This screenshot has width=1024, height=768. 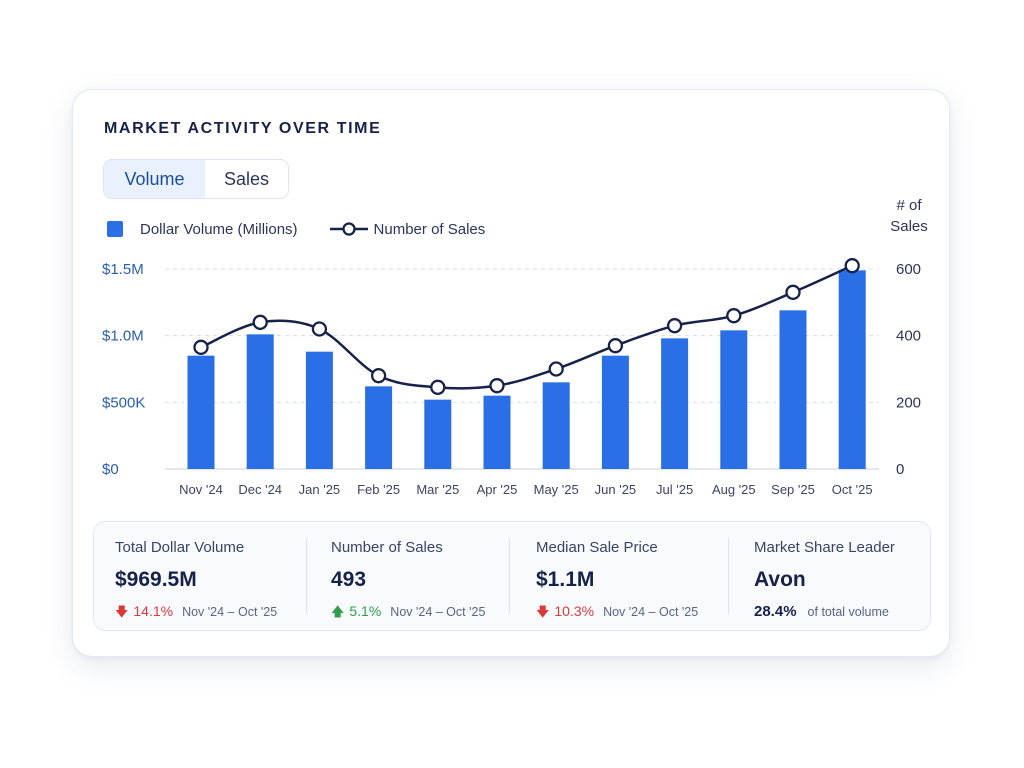 I want to click on stat-label: Total Dollar Volume, so click(x=180, y=547).